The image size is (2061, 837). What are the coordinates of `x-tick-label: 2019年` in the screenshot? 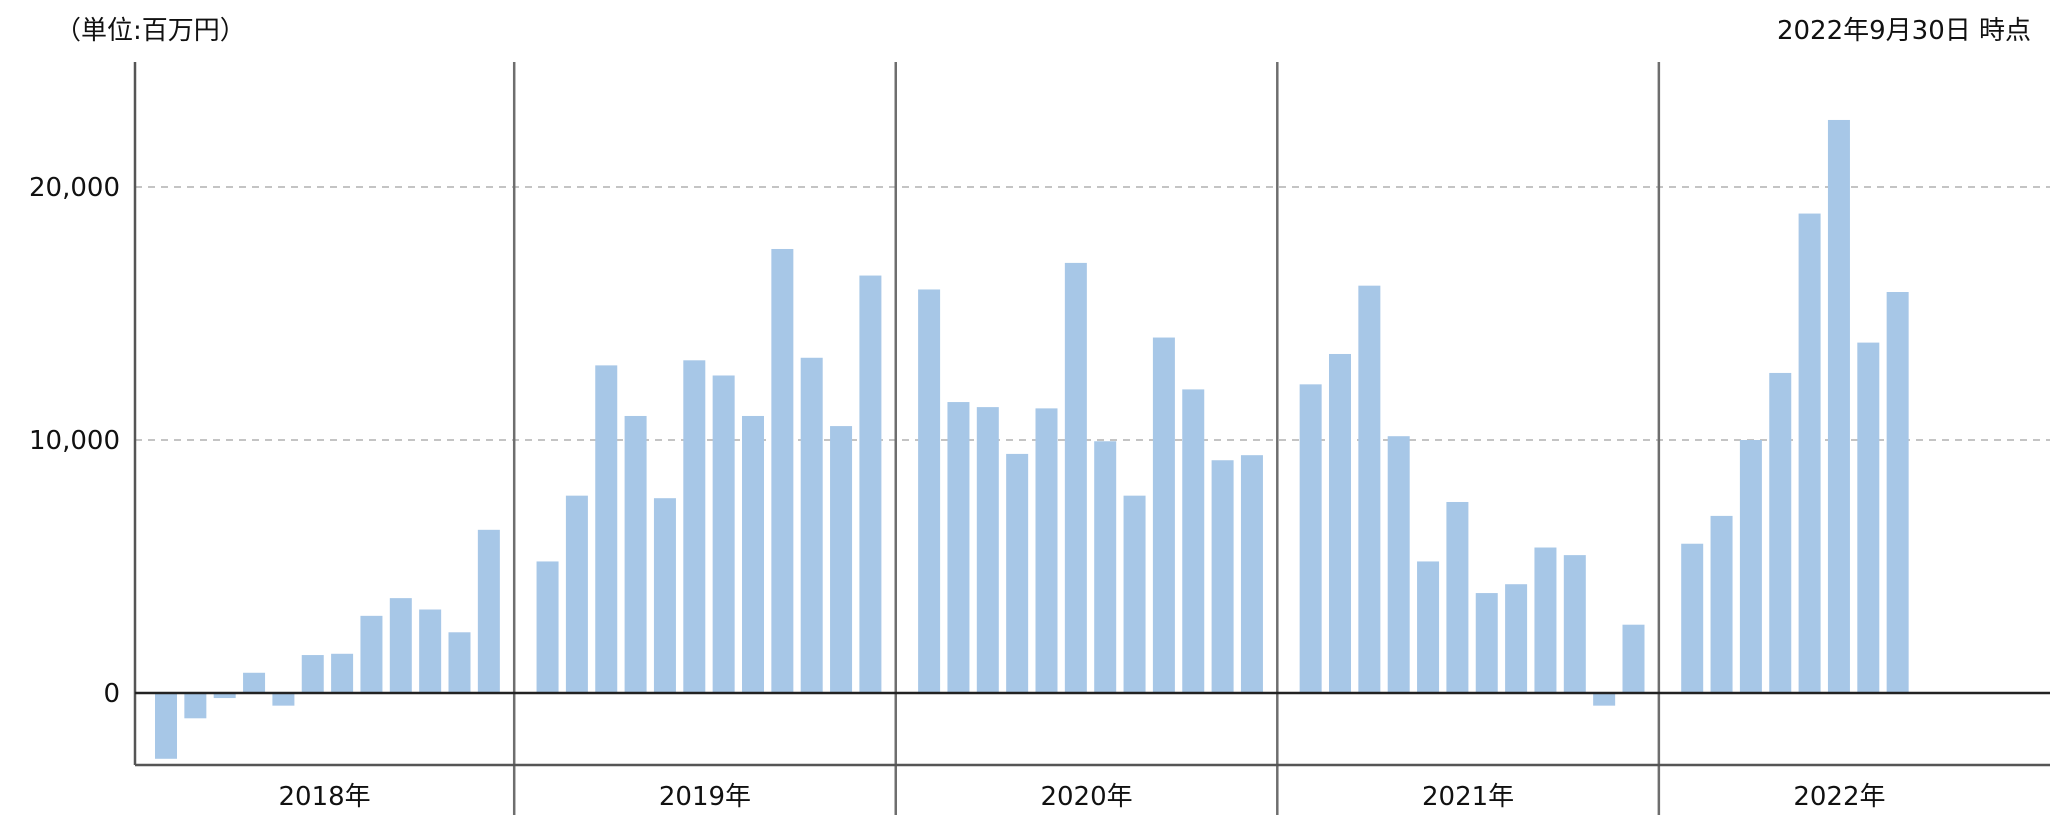 It's located at (705, 797).